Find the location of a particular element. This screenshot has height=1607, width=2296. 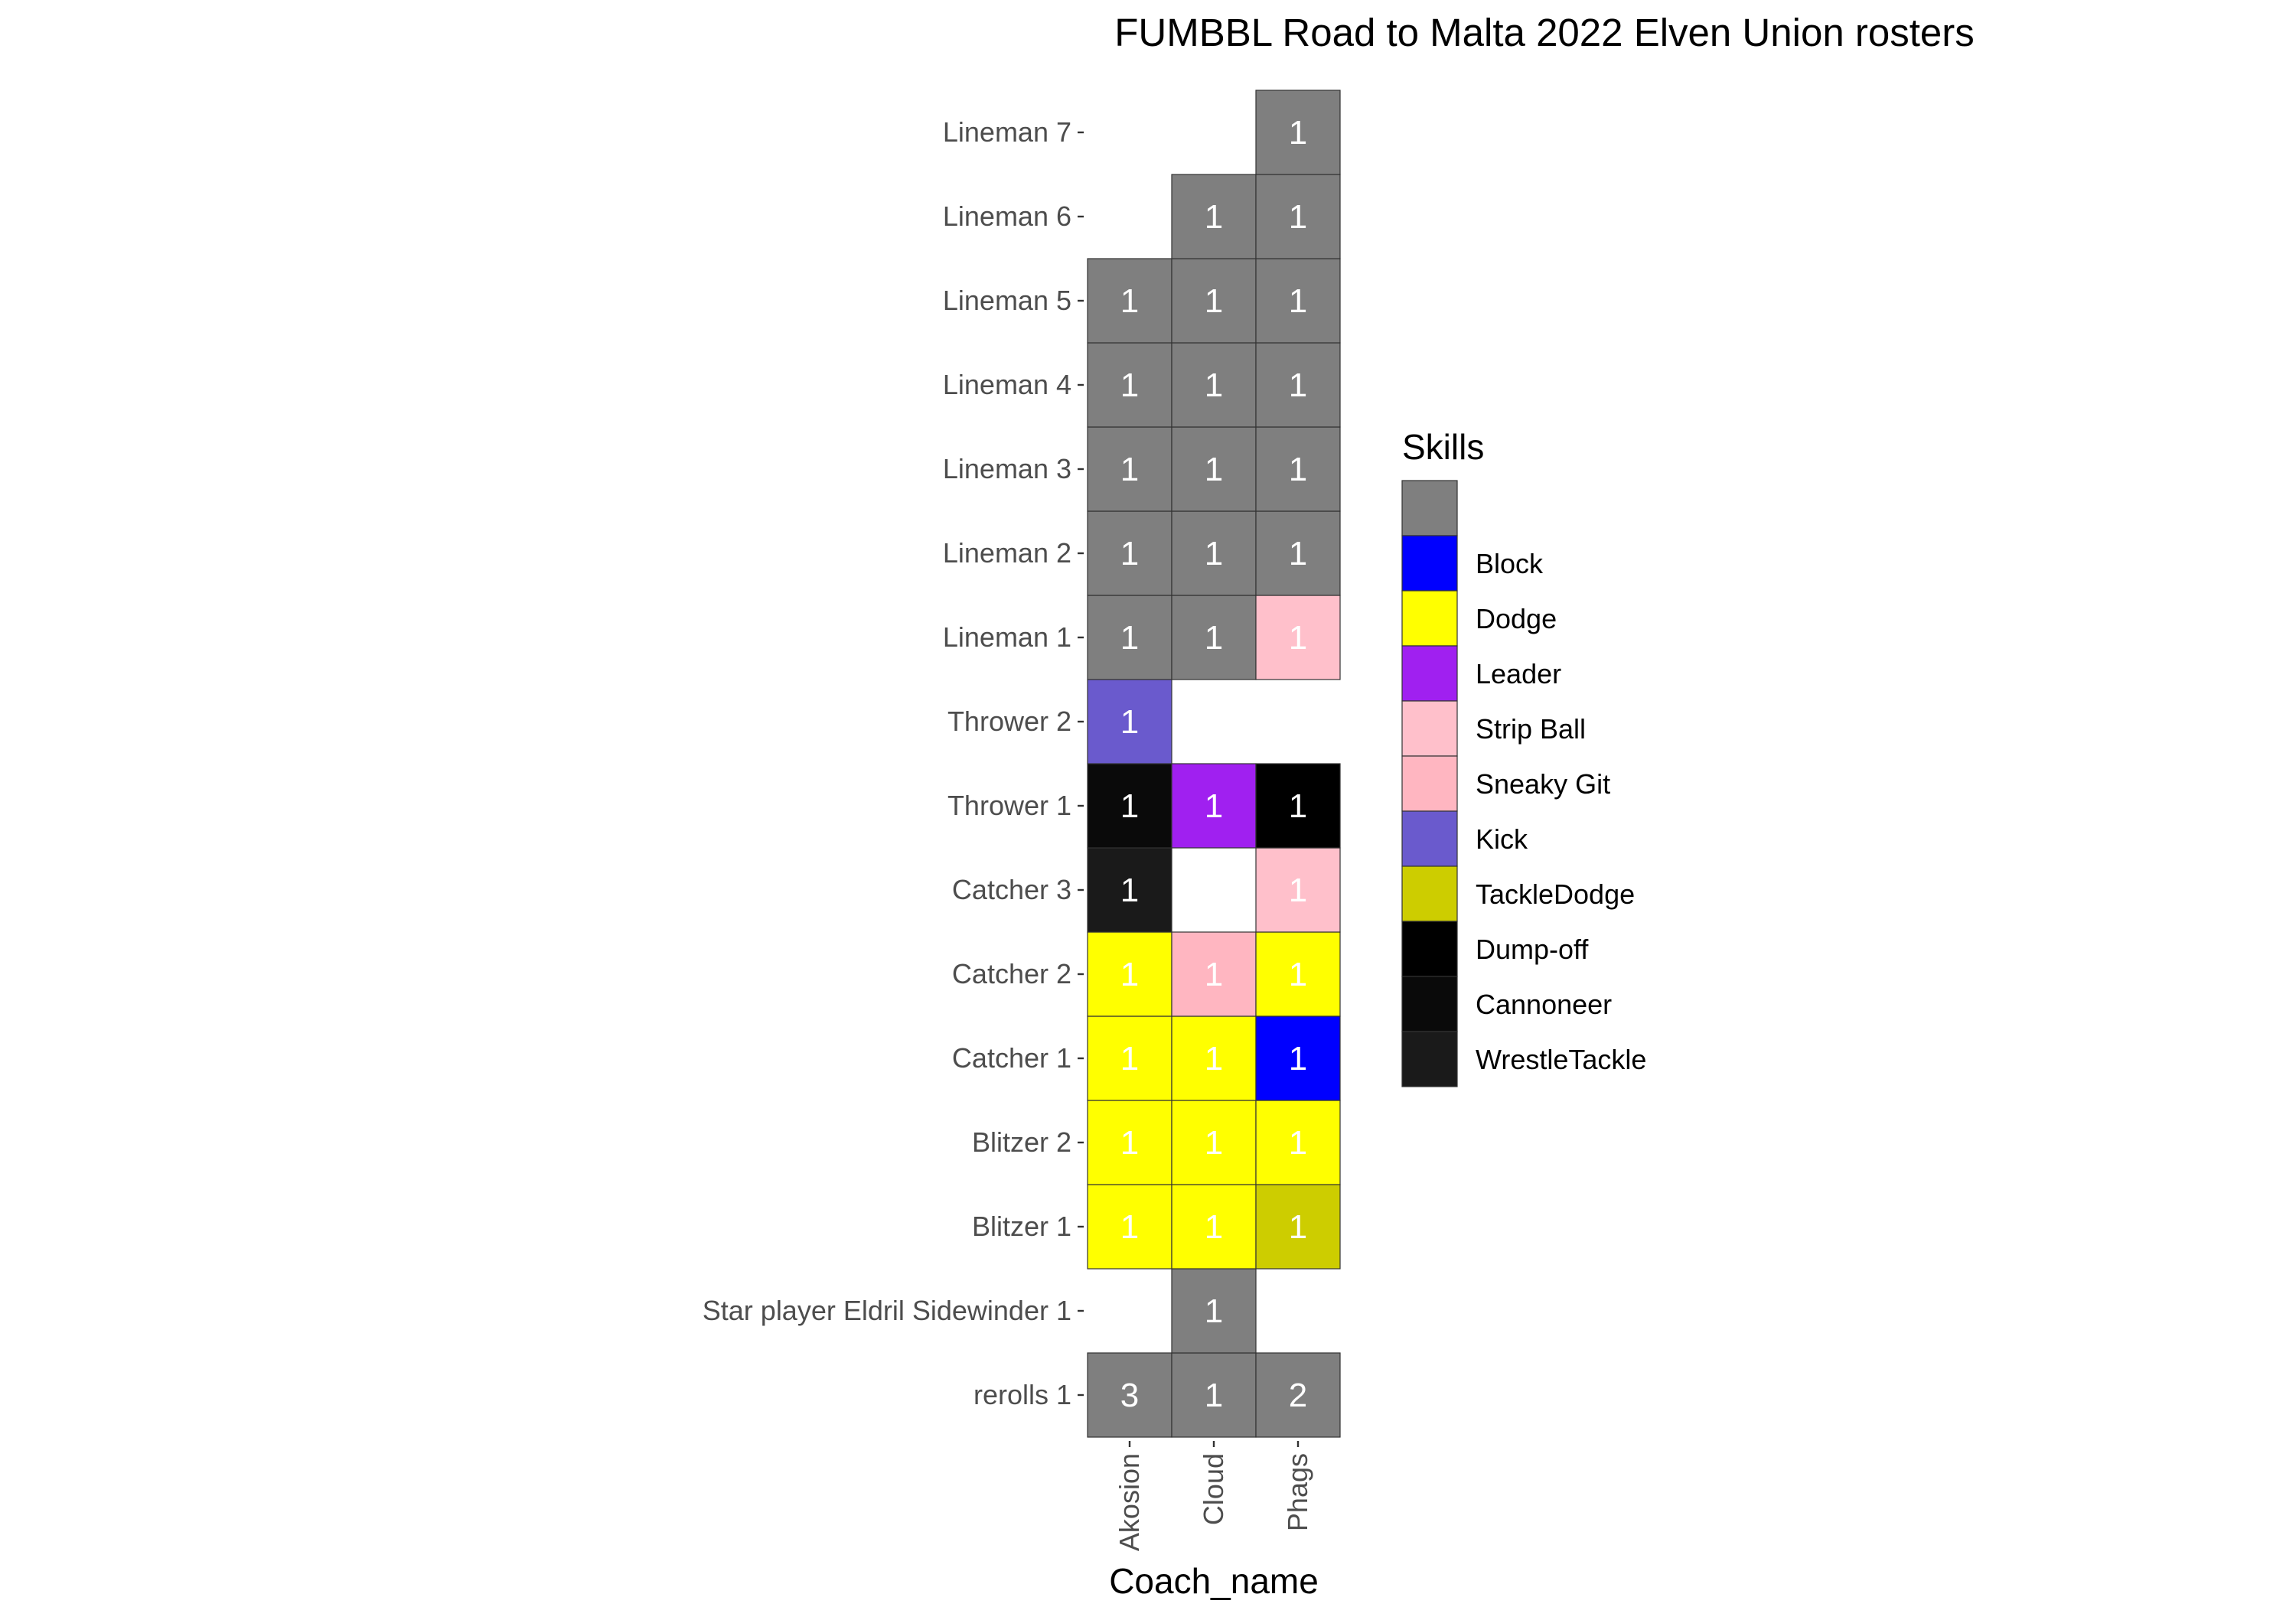

legend-label: Dodge is located at coordinates (1516, 618).